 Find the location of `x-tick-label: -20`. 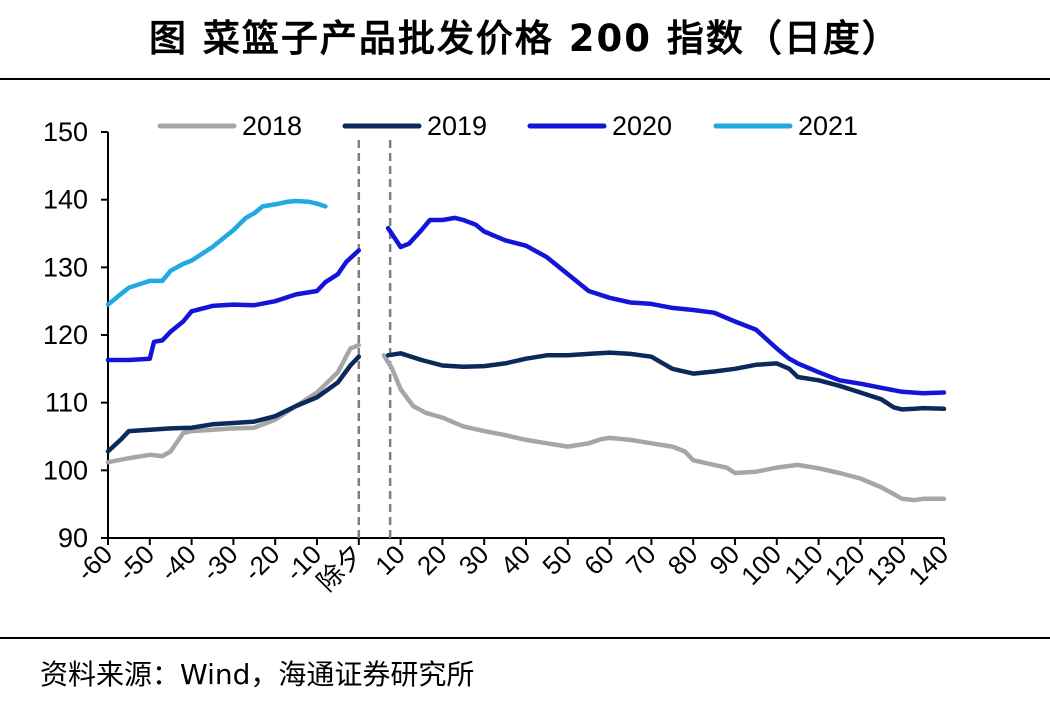

x-tick-label: -20 is located at coordinates (262, 563).